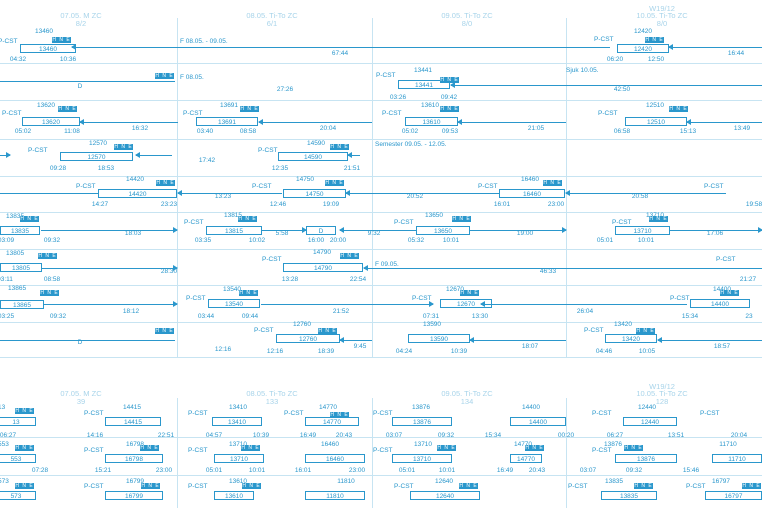 This screenshot has height=508, width=762. I want to click on time-label: 13691, so click(229, 105).